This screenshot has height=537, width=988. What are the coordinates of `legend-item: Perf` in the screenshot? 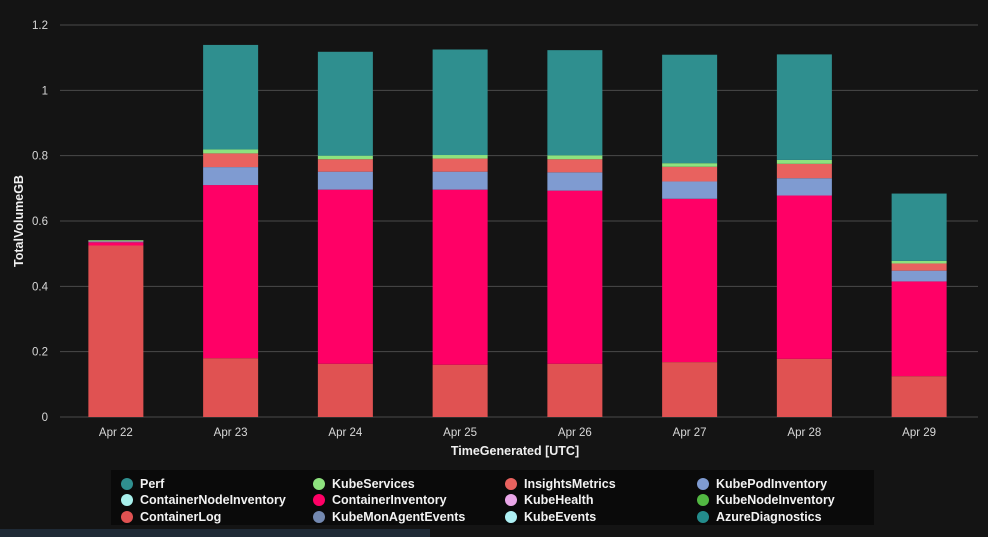 It's located at (217, 483).